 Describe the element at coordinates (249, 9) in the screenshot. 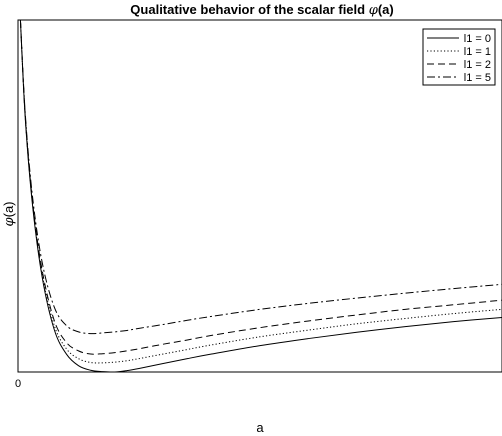

I see `chart-title-prefix: Qualitative behavior of the scalar field` at that location.